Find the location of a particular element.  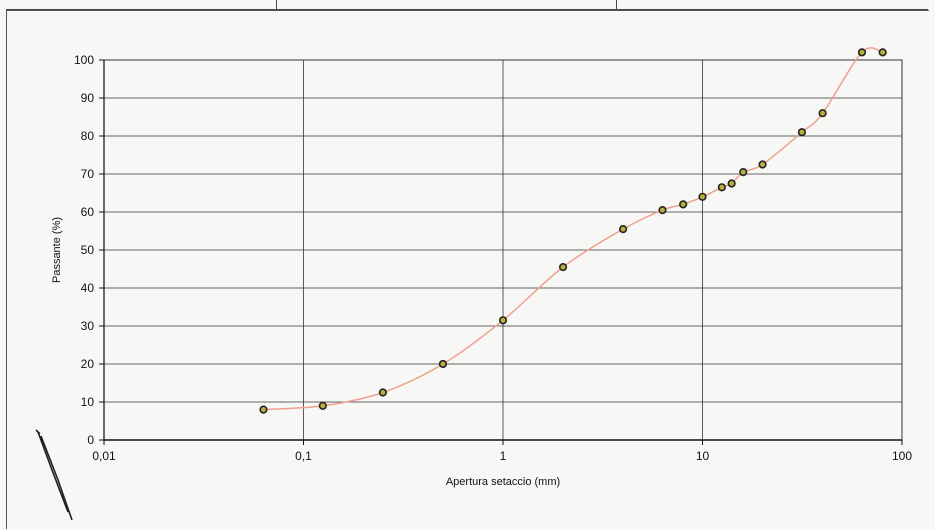

x-tick-label: 100 is located at coordinates (902, 456).